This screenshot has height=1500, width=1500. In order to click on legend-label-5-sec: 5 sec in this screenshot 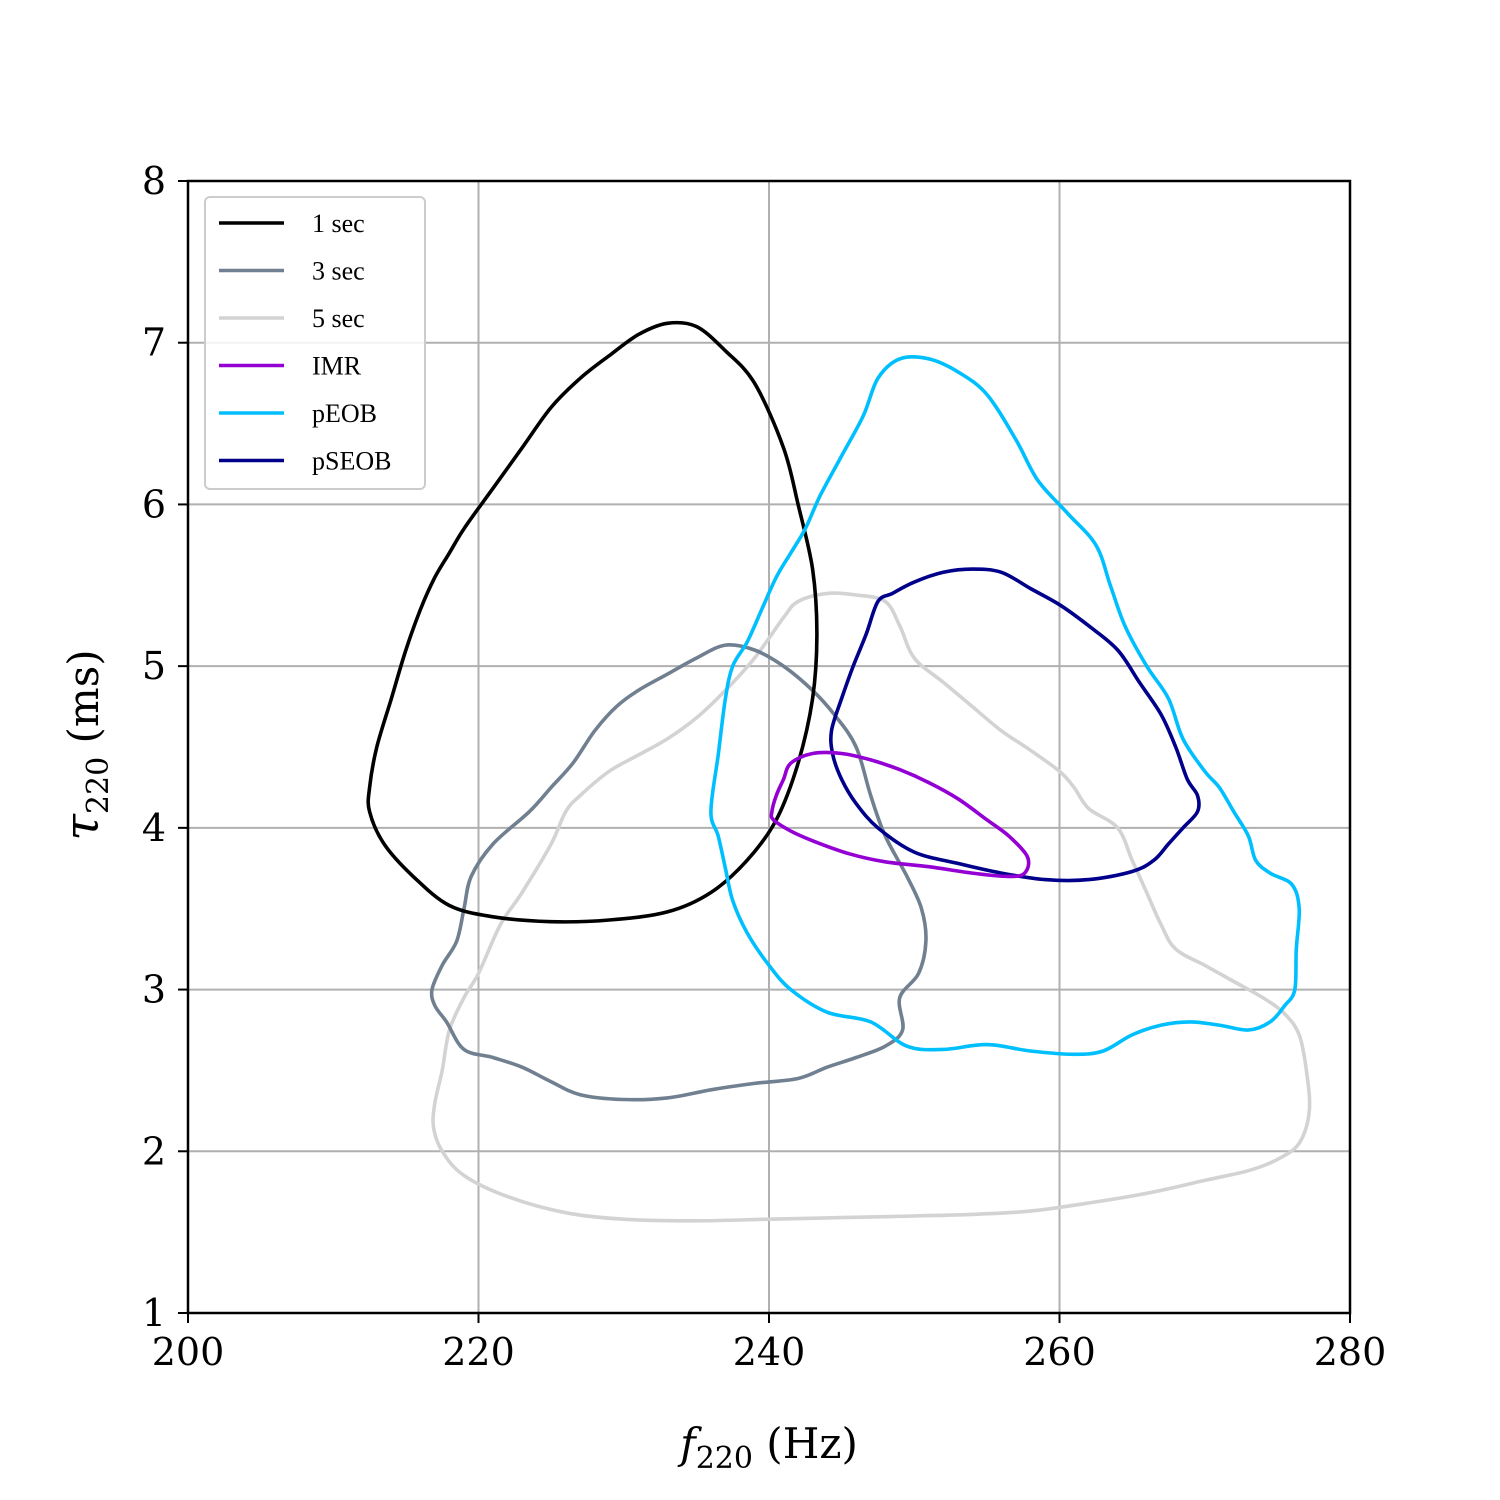, I will do `click(338, 318)`.